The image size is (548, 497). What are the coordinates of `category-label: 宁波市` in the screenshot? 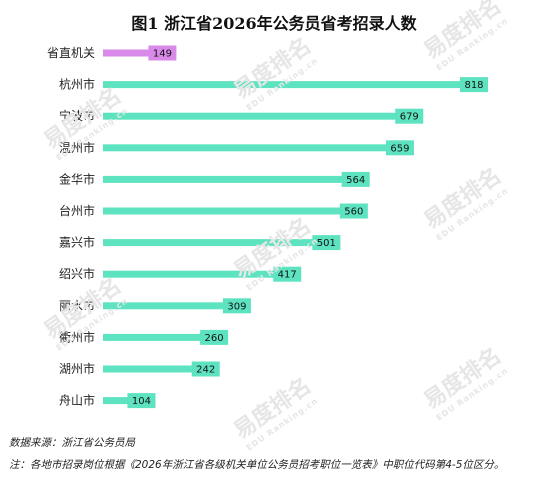 It's located at (77, 115).